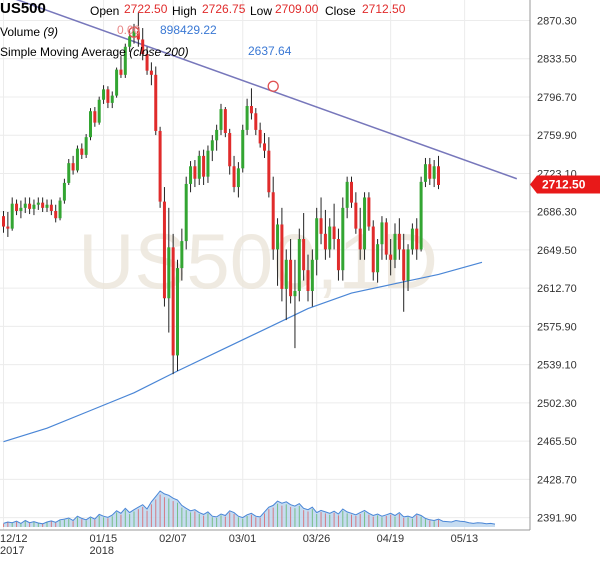 This screenshot has width=600, height=563. Describe the element at coordinates (557, 442) in the screenshot. I see `y-tick-label: 2465.50` at that location.